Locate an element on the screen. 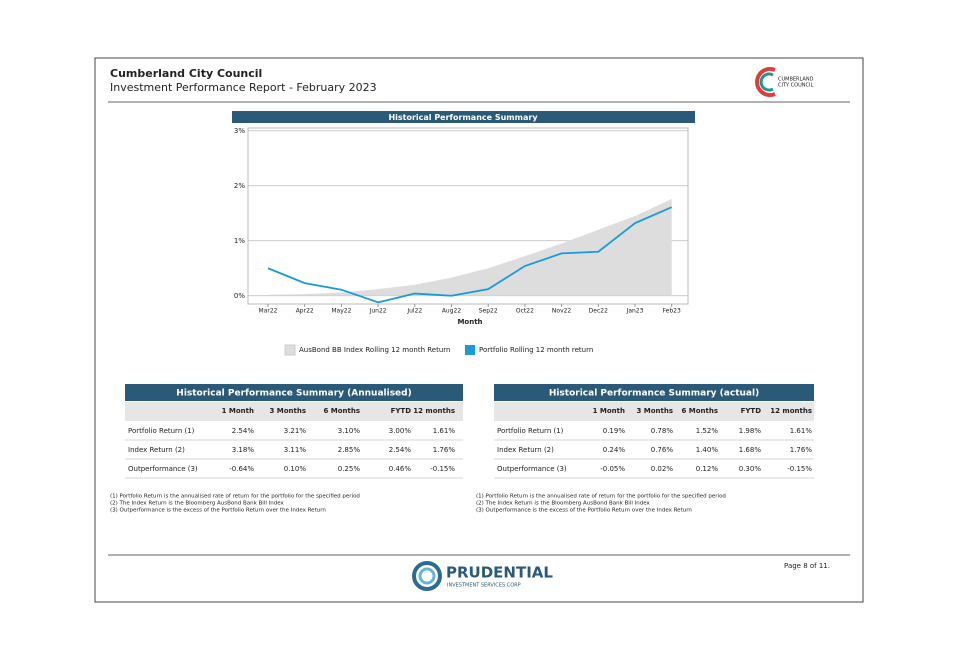  table-cell: 3.18% is located at coordinates (243, 450).